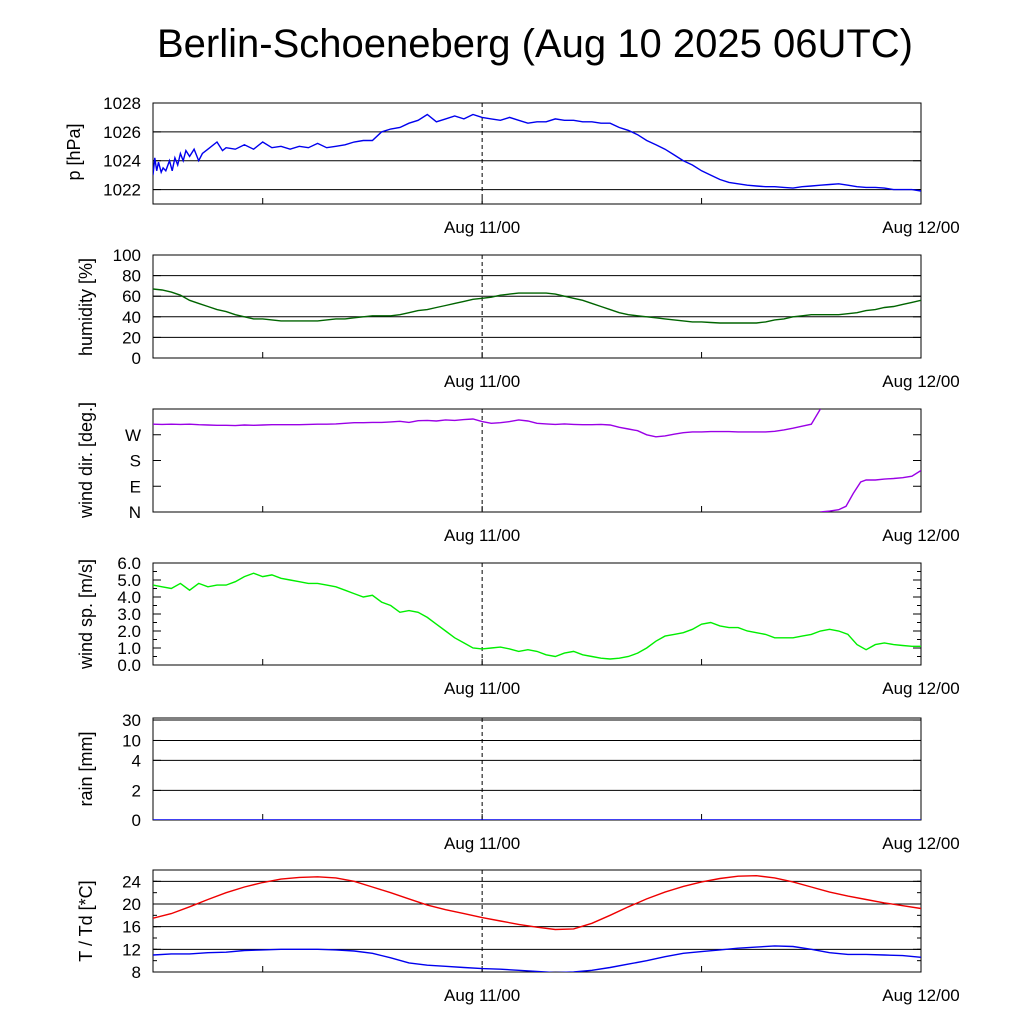 This screenshot has width=1024, height=1024. Describe the element at coordinates (129, 665) in the screenshot. I see `y-tick-label: 0.0` at that location.